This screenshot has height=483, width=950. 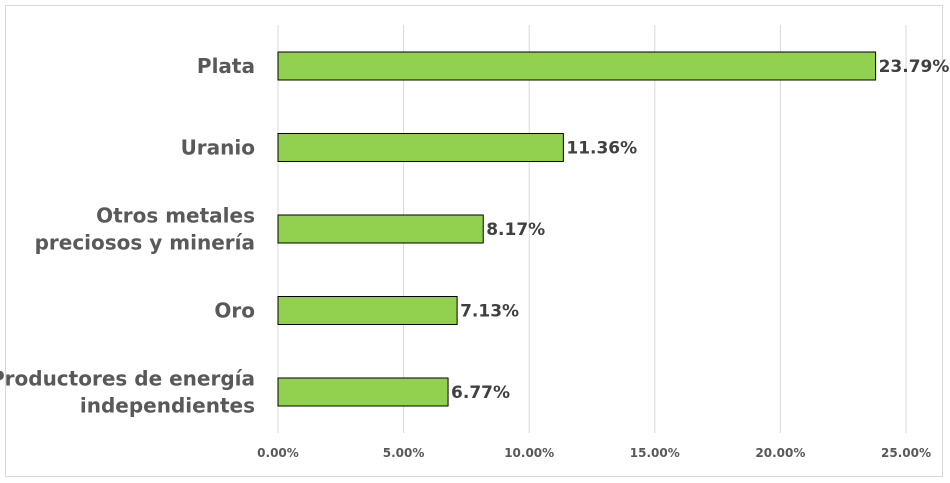 I want to click on x-tick-label: 5.00%, so click(x=404, y=453).